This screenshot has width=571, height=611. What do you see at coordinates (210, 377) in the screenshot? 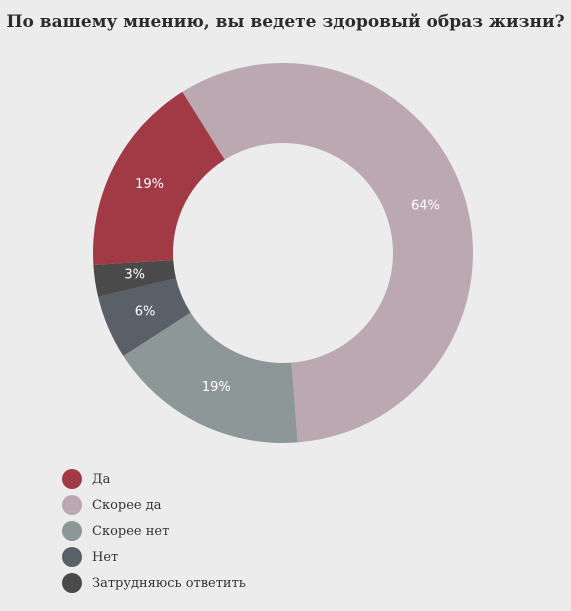
I see `slice-skoree-net` at bounding box center [210, 377].